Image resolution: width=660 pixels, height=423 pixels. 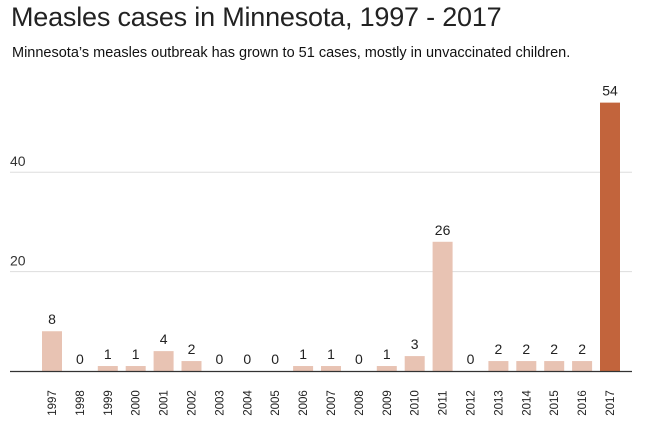 What do you see at coordinates (387, 354) in the screenshot?
I see `data-label-2009: 1` at bounding box center [387, 354].